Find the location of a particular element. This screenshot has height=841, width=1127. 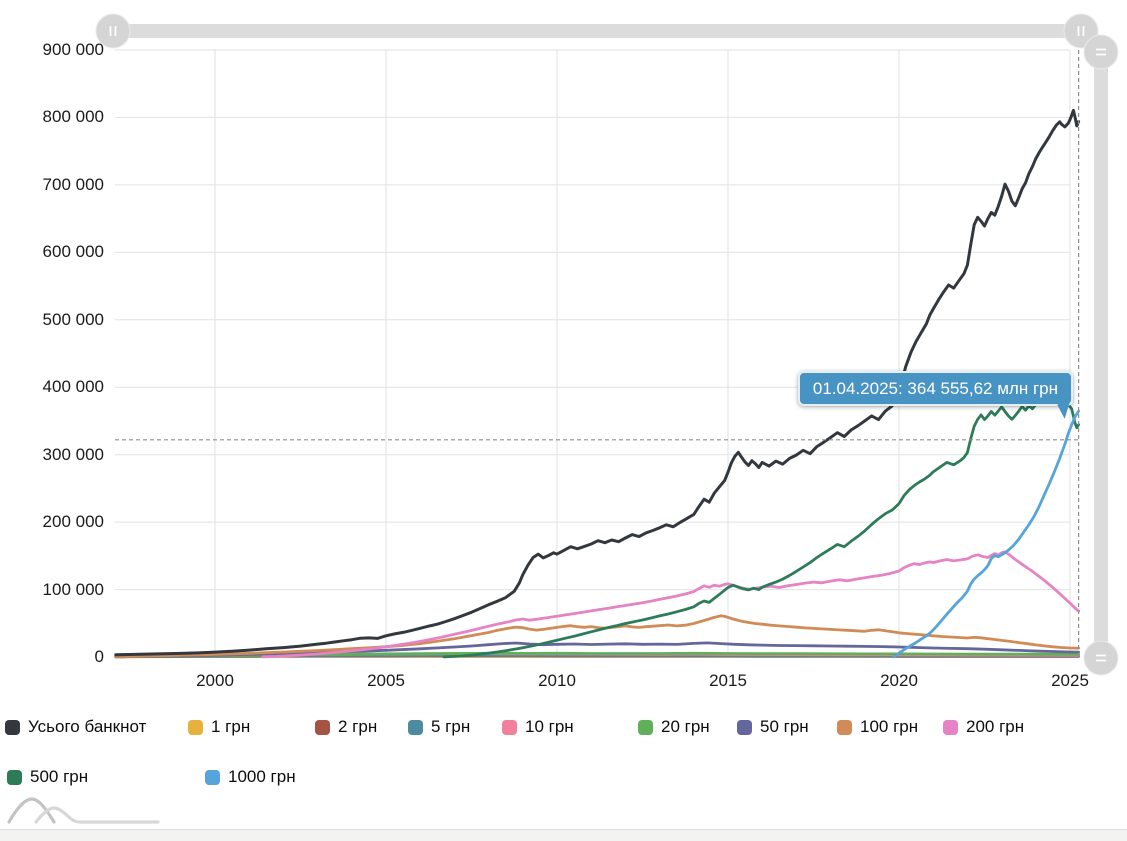

h-scrollbar-track is located at coordinates (597, 31).